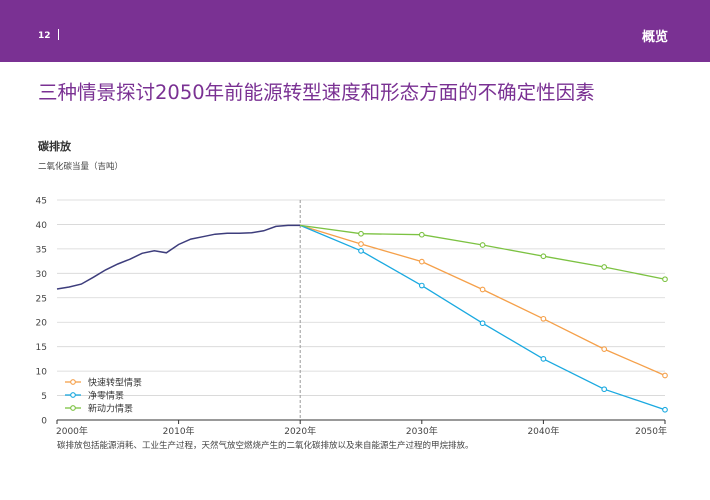  I want to click on page-number-separator, so click(58, 34).